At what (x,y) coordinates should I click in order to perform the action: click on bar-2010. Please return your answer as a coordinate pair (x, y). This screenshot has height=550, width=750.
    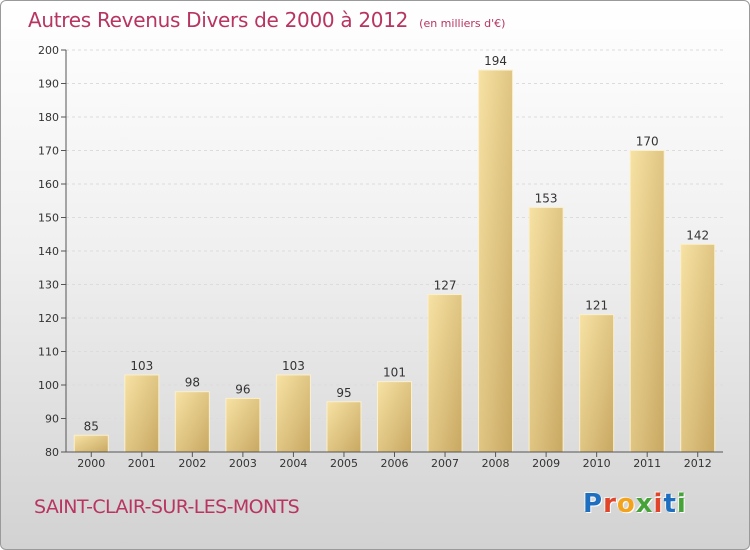
    Looking at the image, I should click on (597, 383).